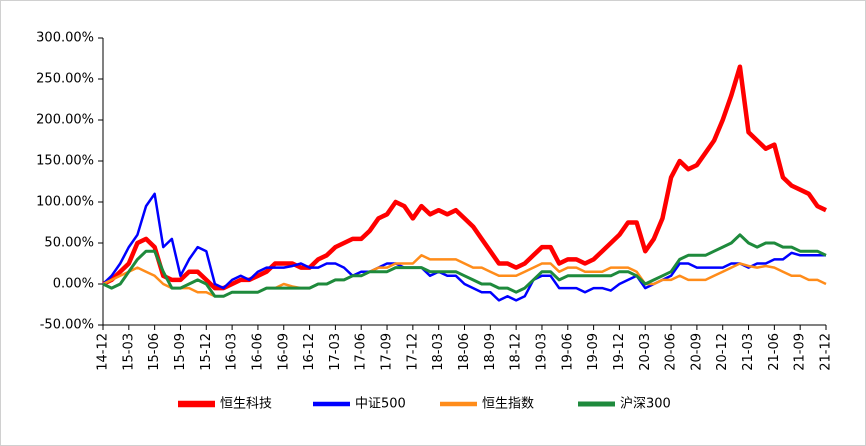 The image size is (866, 446). What do you see at coordinates (619, 352) in the screenshot?
I see `x-tick-label: 19-12` at bounding box center [619, 352].